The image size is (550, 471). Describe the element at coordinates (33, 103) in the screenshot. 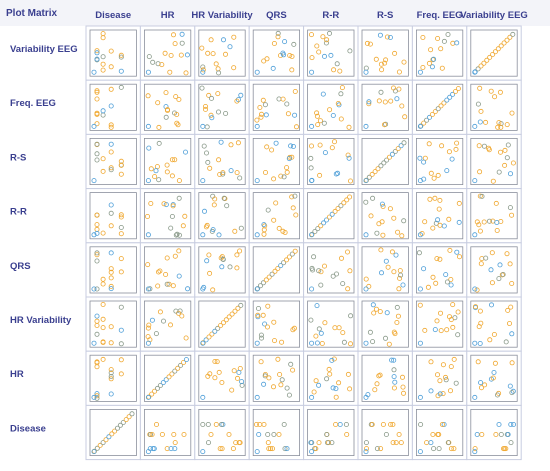

I see `row-label: Freq. EEG` at that location.